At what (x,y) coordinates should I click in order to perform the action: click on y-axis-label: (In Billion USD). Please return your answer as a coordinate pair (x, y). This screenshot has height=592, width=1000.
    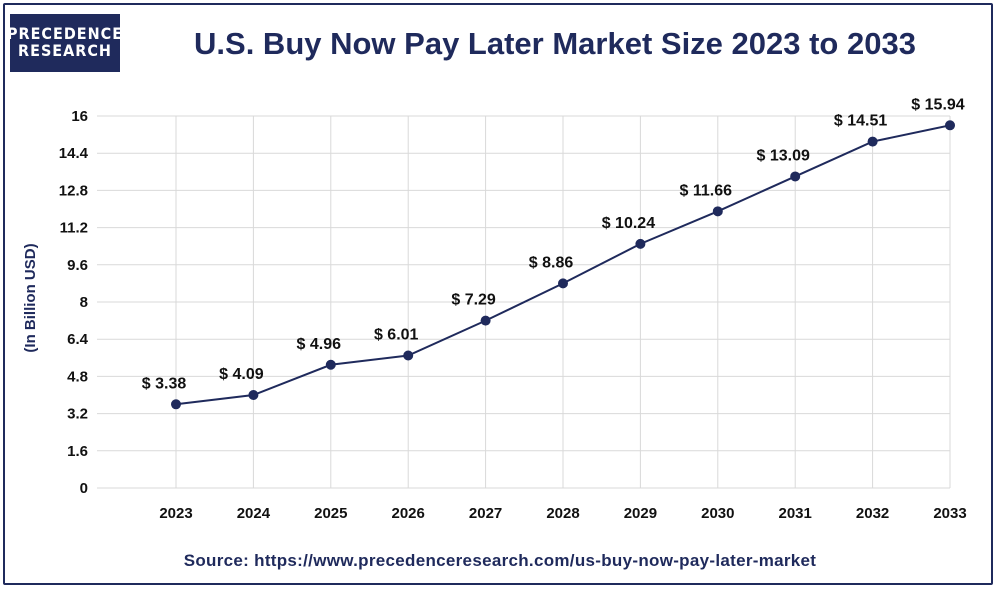
    Looking at the image, I should click on (30, 297).